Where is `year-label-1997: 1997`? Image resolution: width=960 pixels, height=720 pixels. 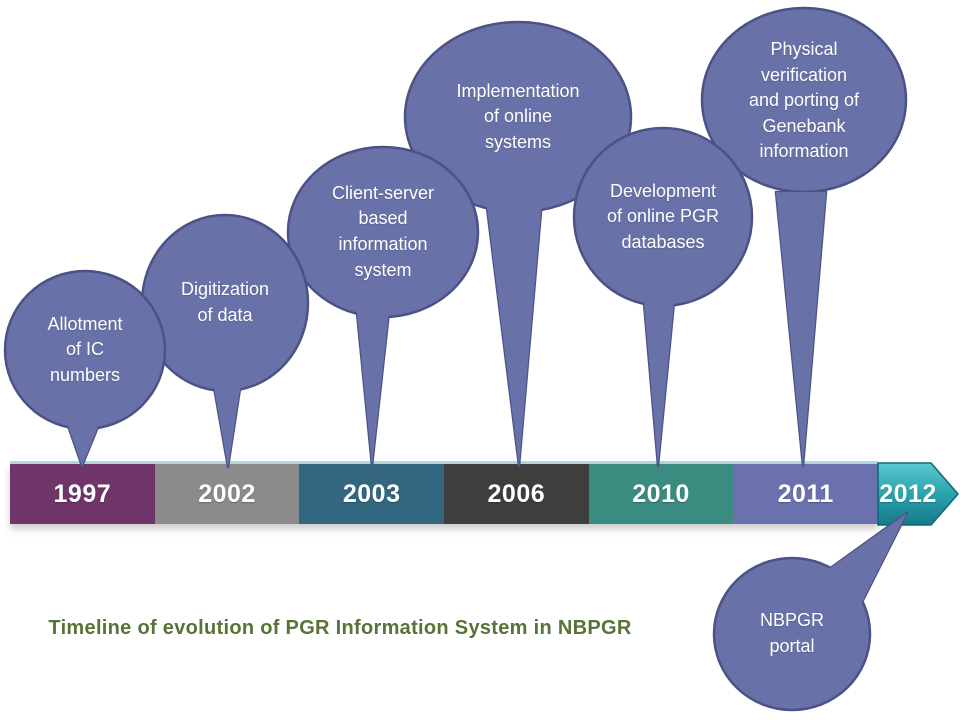 year-label-1997: 1997 is located at coordinates (82, 493).